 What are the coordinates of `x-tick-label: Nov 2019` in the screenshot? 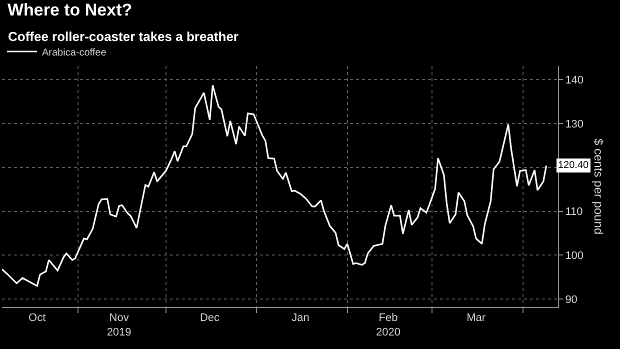 It's located at (119, 325).